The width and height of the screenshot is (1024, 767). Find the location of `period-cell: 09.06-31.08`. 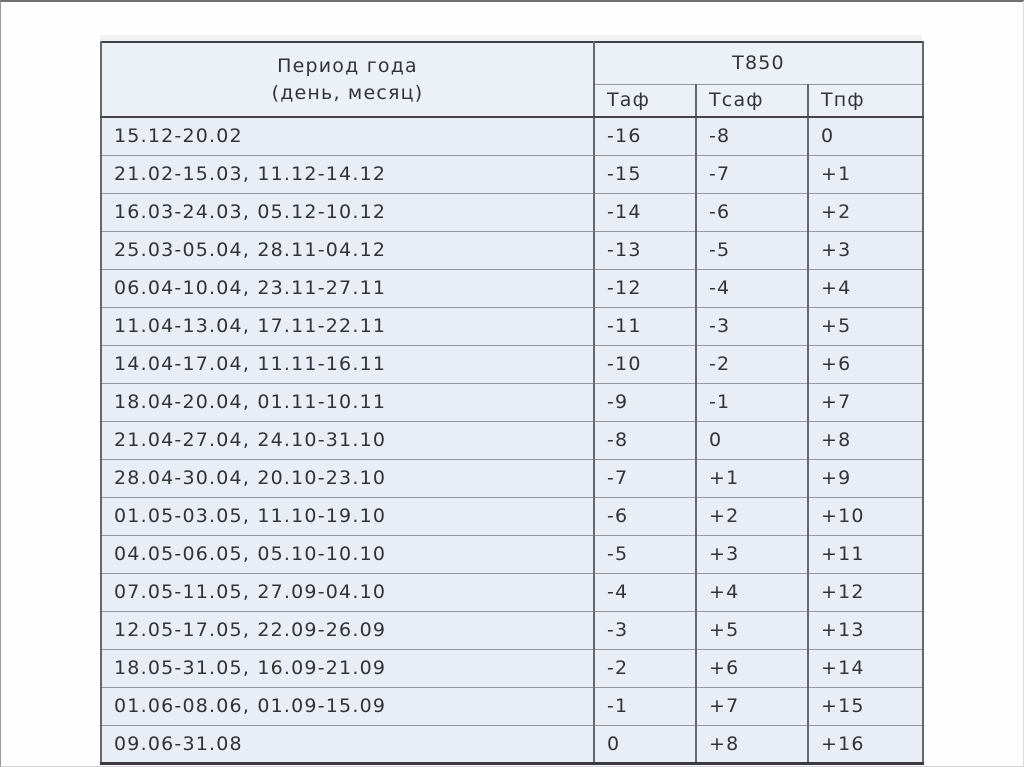

period-cell: 09.06-31.08 is located at coordinates (347, 744).